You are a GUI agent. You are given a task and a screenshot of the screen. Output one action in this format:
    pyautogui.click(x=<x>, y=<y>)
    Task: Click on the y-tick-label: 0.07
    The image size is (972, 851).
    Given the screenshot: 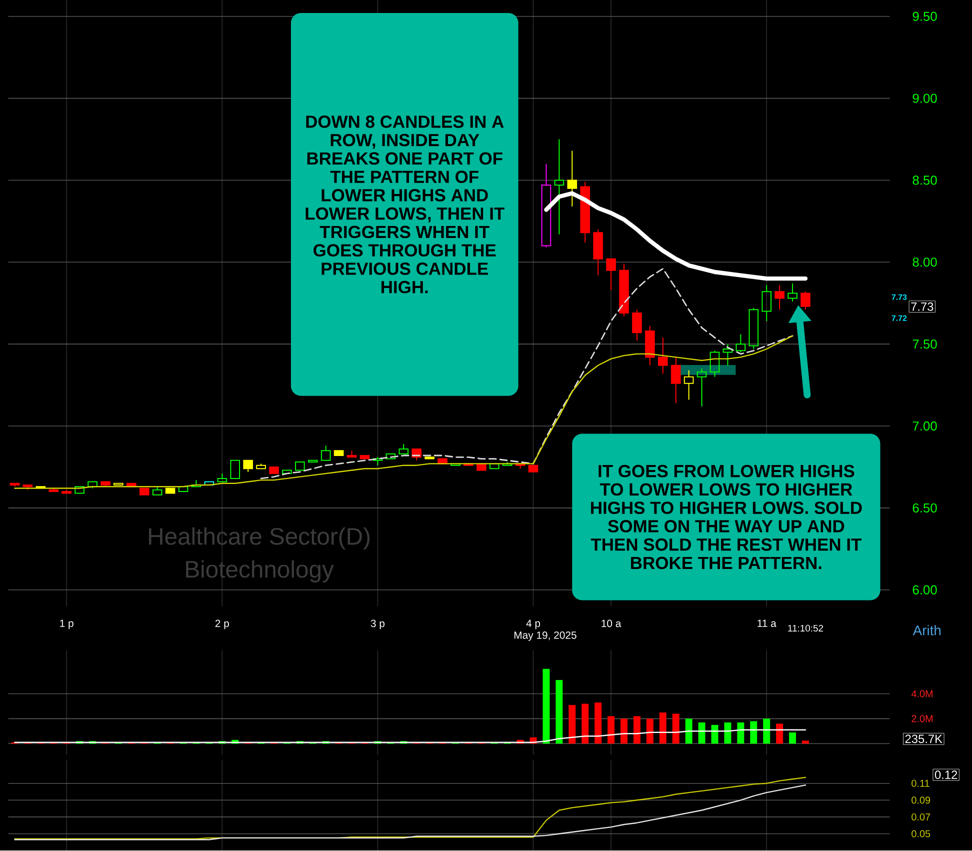 What is the action you would take?
    pyautogui.click(x=921, y=817)
    